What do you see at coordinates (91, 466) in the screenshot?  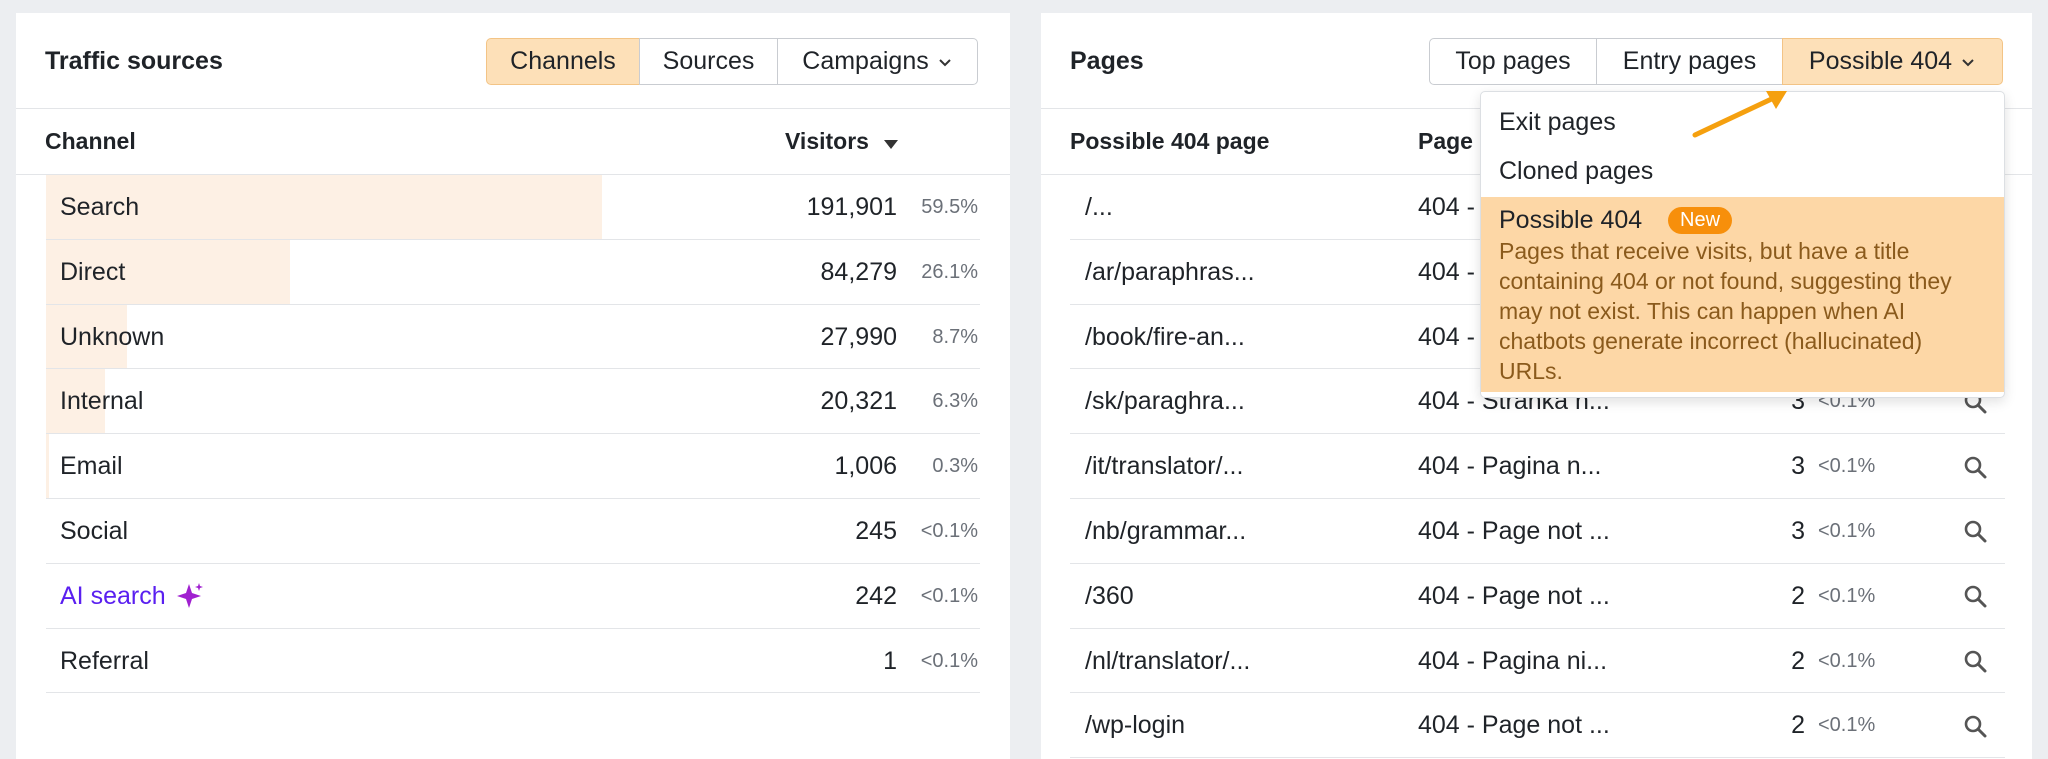 I see `channel-name: Email` at bounding box center [91, 466].